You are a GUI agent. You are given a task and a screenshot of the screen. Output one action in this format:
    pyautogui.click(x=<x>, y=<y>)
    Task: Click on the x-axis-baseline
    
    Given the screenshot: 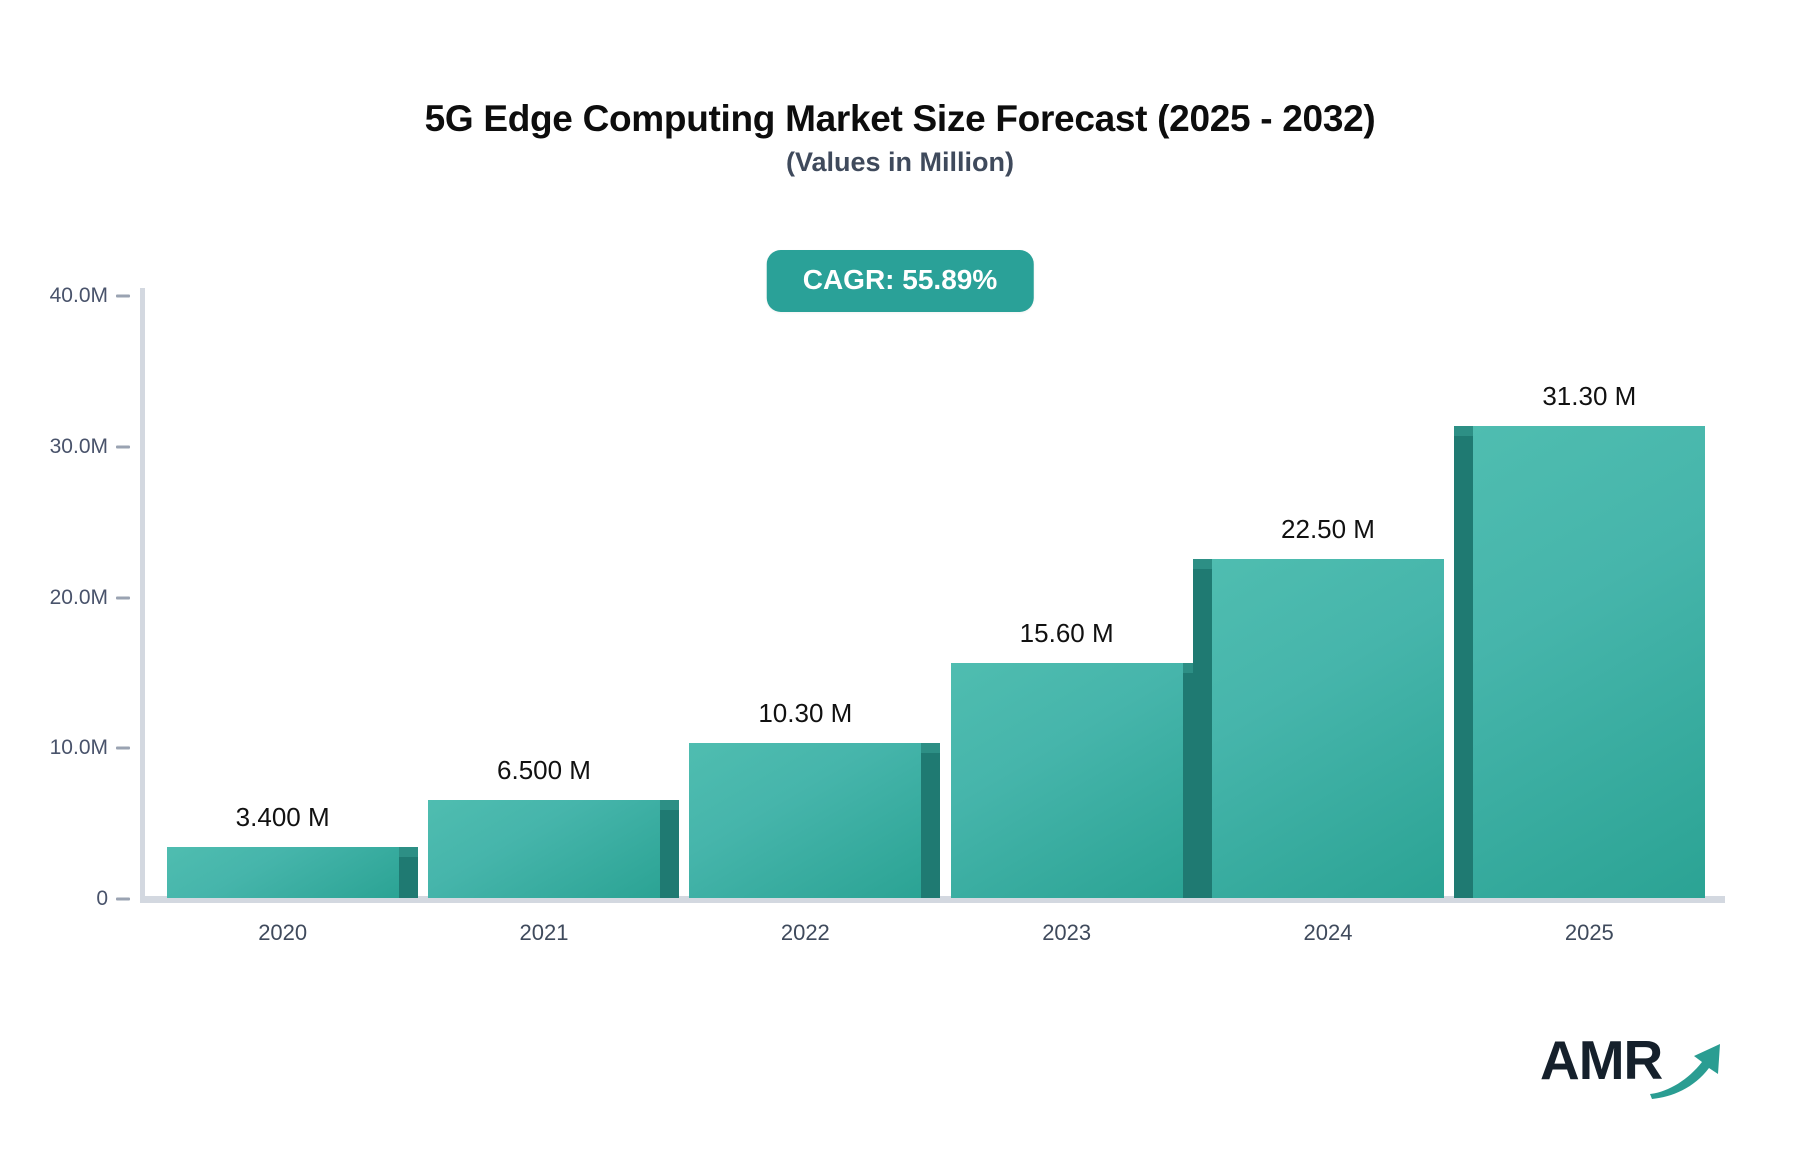 What is the action you would take?
    pyautogui.click(x=932, y=899)
    